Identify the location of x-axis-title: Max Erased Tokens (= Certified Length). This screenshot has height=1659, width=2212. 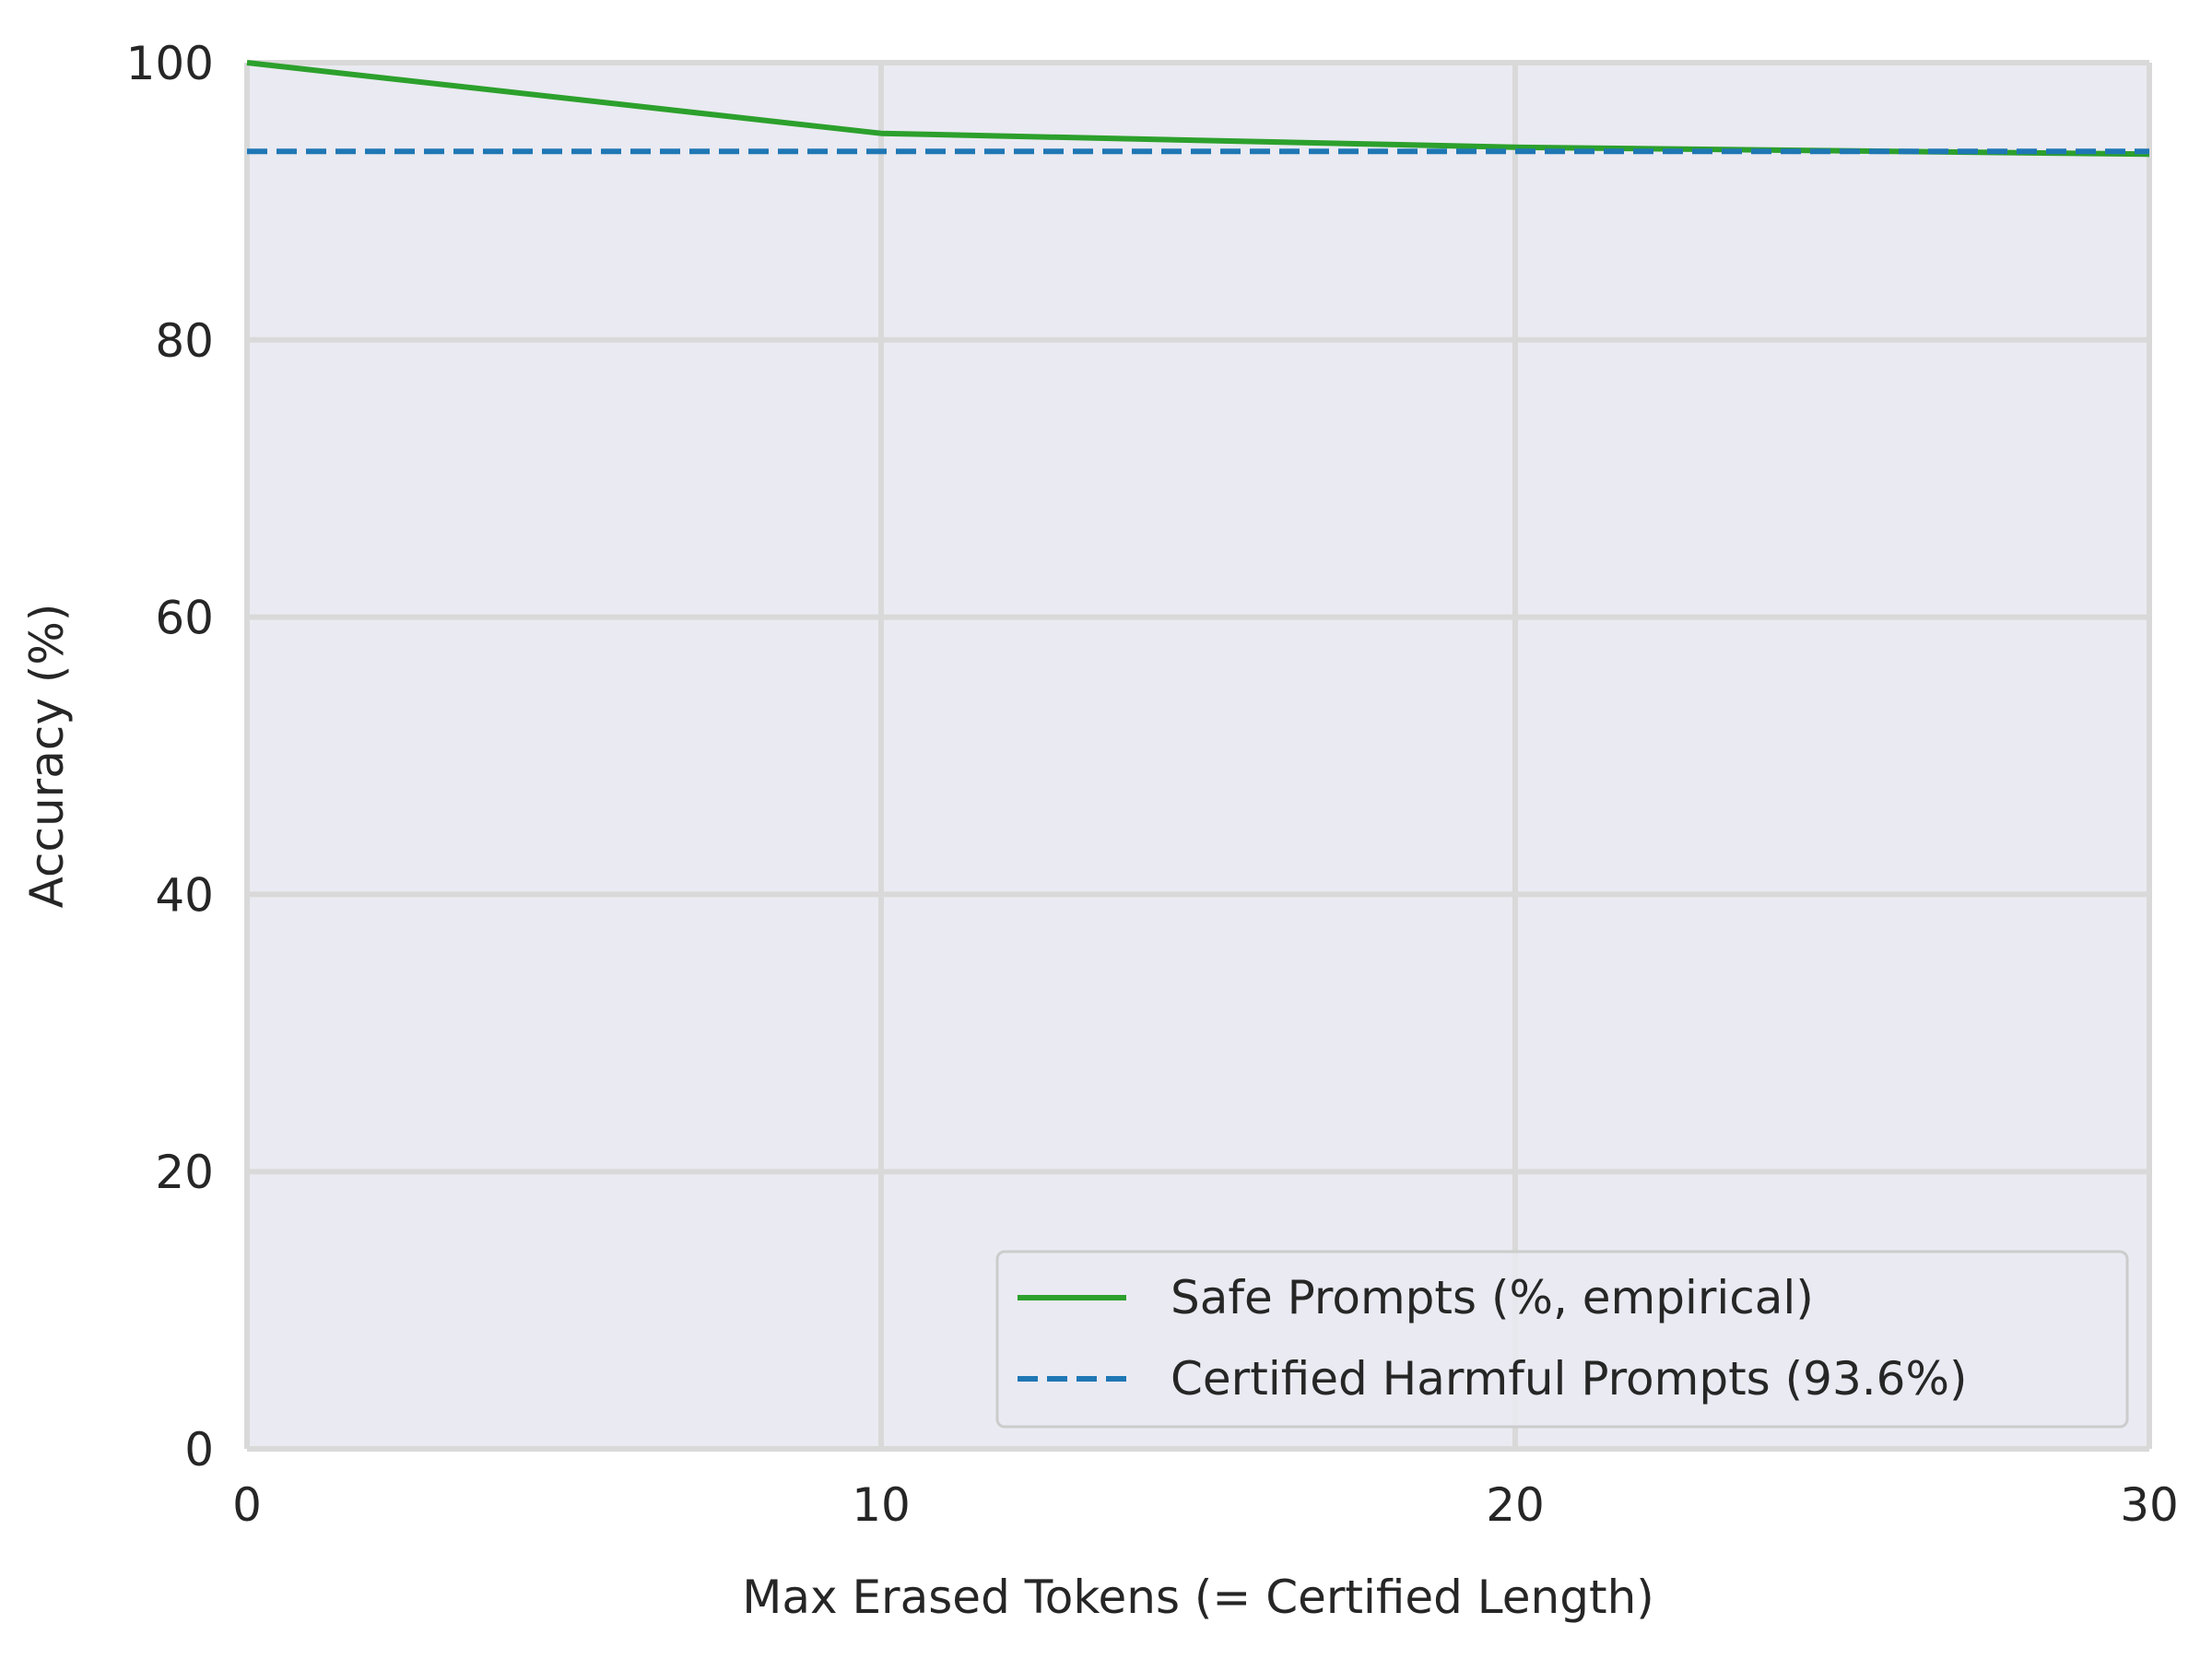
(1198, 1597).